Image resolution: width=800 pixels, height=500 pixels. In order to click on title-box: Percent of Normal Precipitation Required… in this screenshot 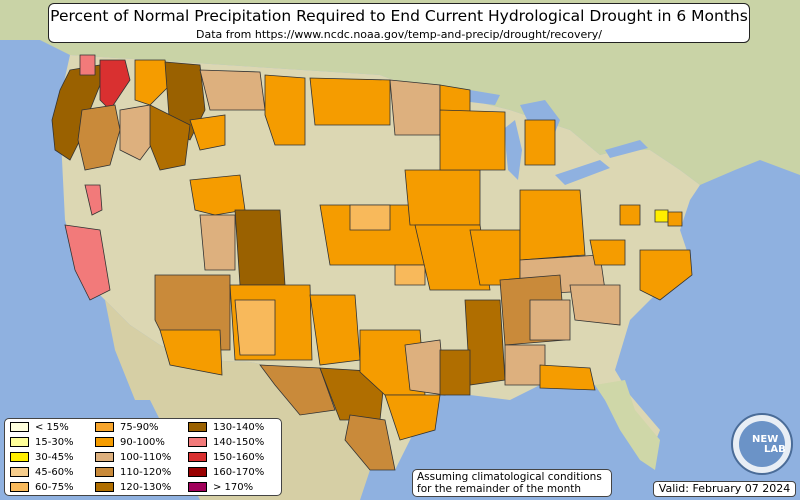, I will do `click(399, 23)`.